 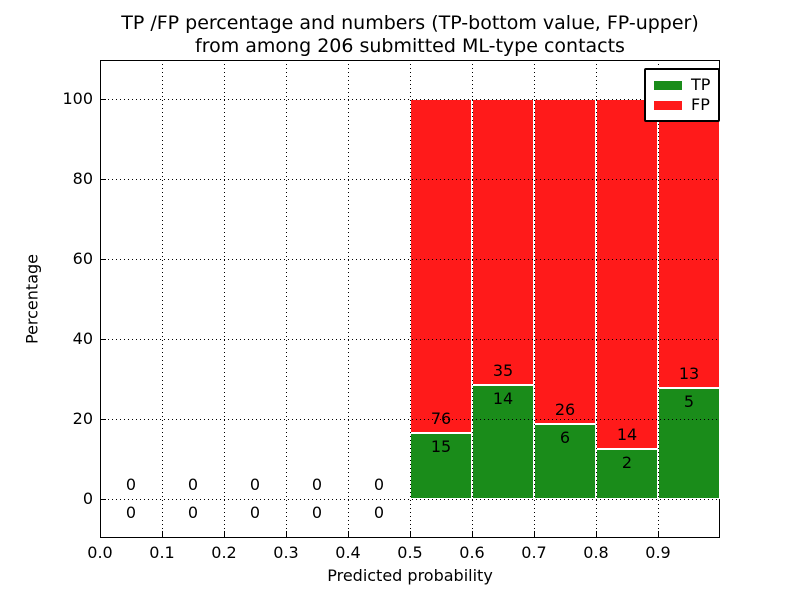 What do you see at coordinates (627, 462) in the screenshot?
I see `tp-count-label: 2` at bounding box center [627, 462].